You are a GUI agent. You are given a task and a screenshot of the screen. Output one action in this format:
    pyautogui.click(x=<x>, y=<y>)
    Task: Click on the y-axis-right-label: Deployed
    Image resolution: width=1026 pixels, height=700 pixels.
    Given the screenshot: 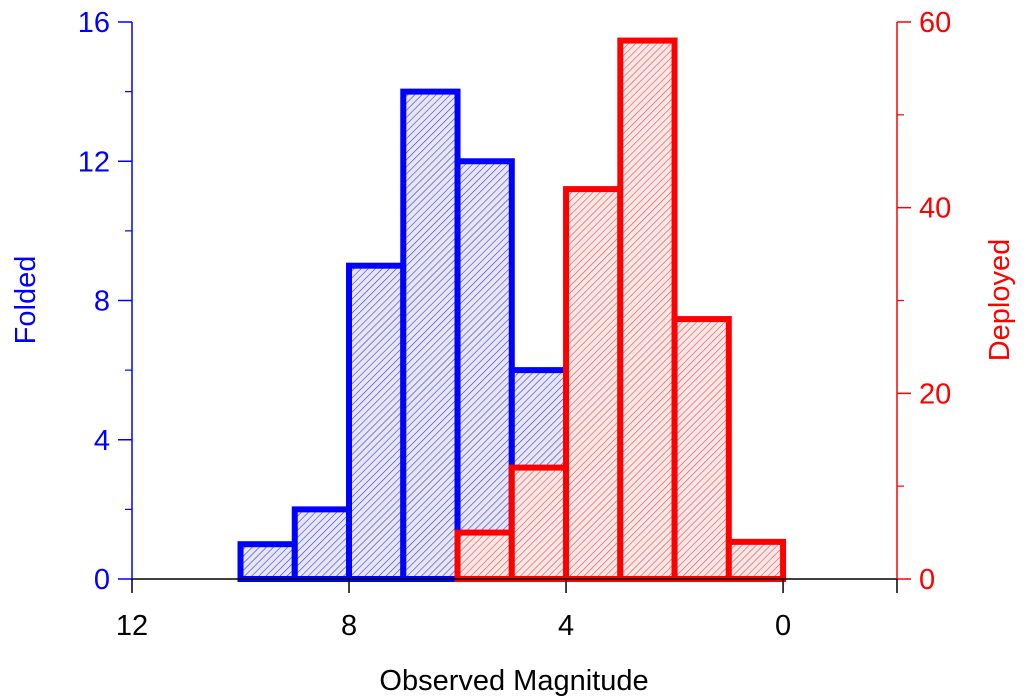 What is the action you would take?
    pyautogui.click(x=1000, y=300)
    